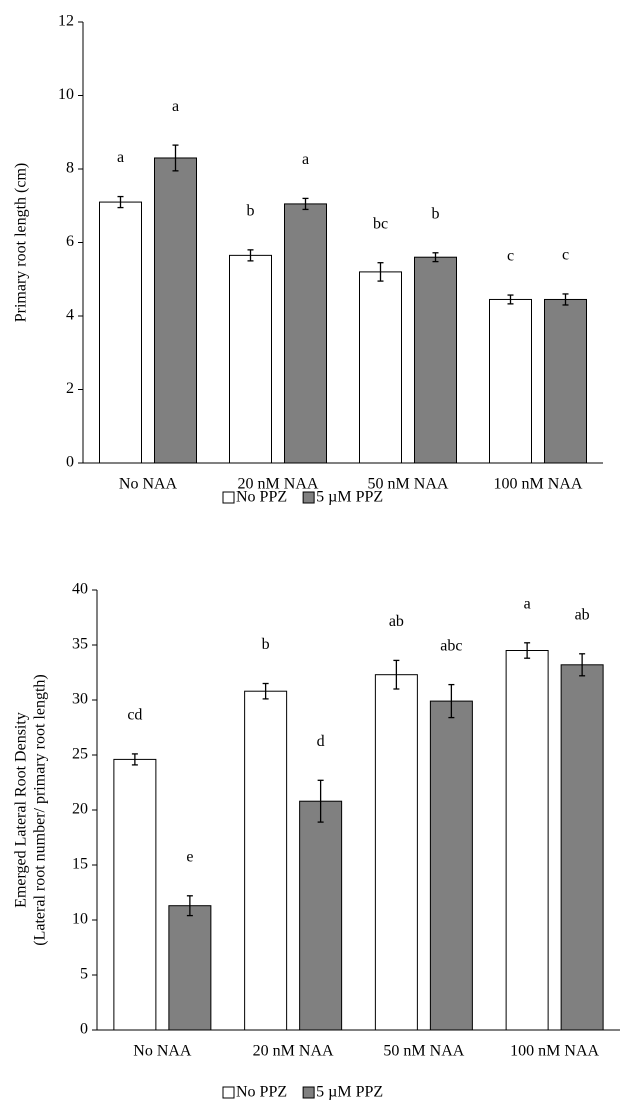 The image size is (624, 1115). Describe the element at coordinates (70, 168) in the screenshot. I see `y-tick-label: 8` at that location.